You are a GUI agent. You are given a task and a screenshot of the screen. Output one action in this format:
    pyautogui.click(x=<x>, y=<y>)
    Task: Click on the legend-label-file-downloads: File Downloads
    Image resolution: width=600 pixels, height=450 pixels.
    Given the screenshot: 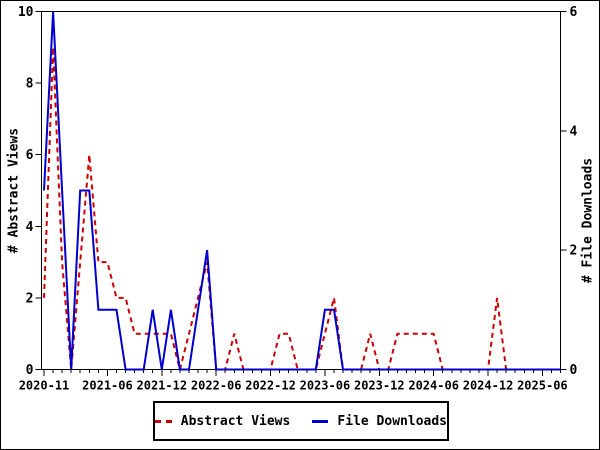 What is the action you would take?
    pyautogui.click(x=392, y=421)
    